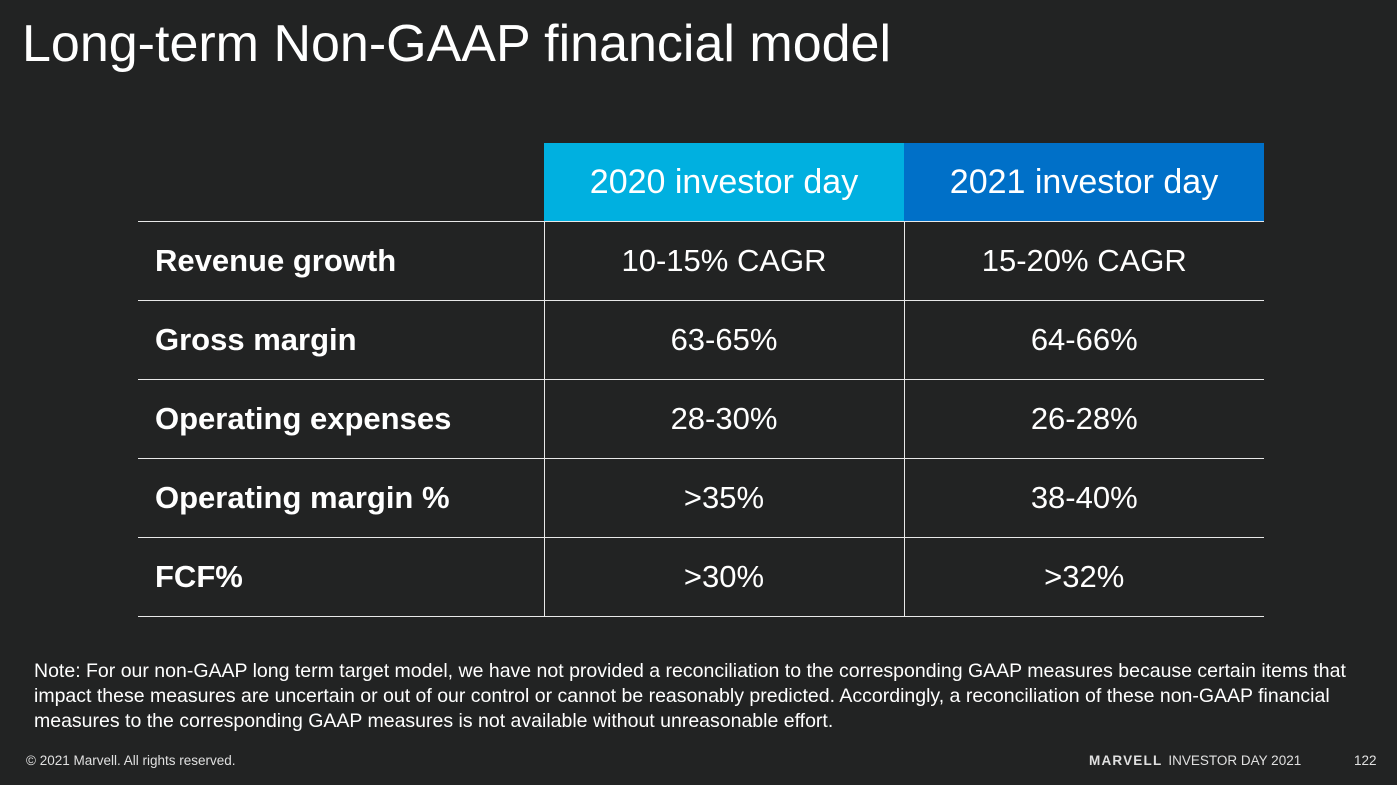  What do you see at coordinates (1083, 261) in the screenshot?
I see `value-2021: 15-20% CAGR` at bounding box center [1083, 261].